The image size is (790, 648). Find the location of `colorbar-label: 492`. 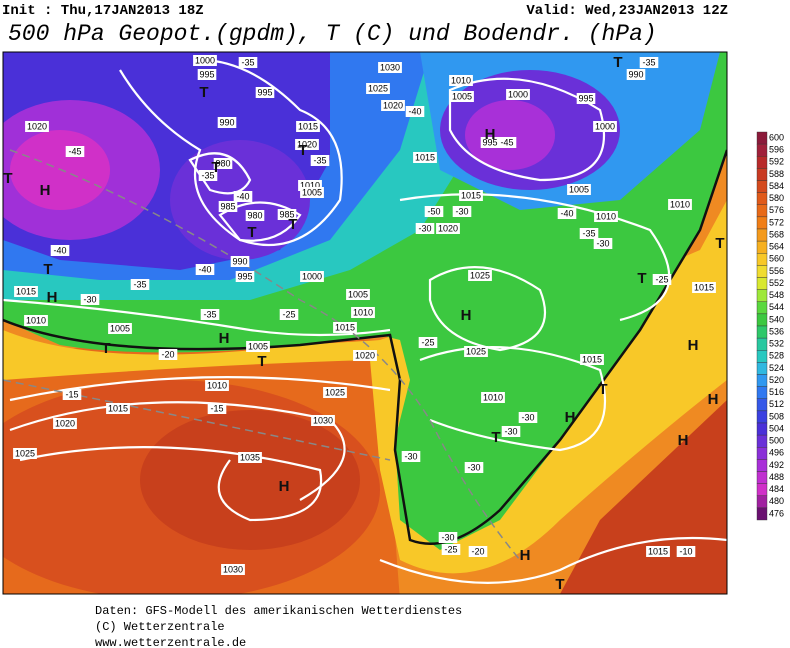

colorbar-label: 492 is located at coordinates (776, 465).